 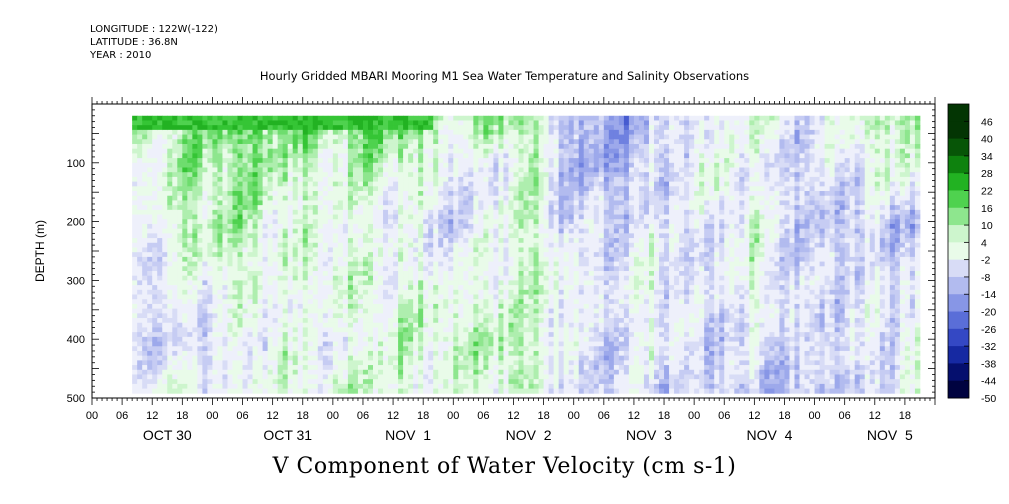 What do you see at coordinates (121, 55) in the screenshot?
I see `year-label: YEAR : 2010` at bounding box center [121, 55].